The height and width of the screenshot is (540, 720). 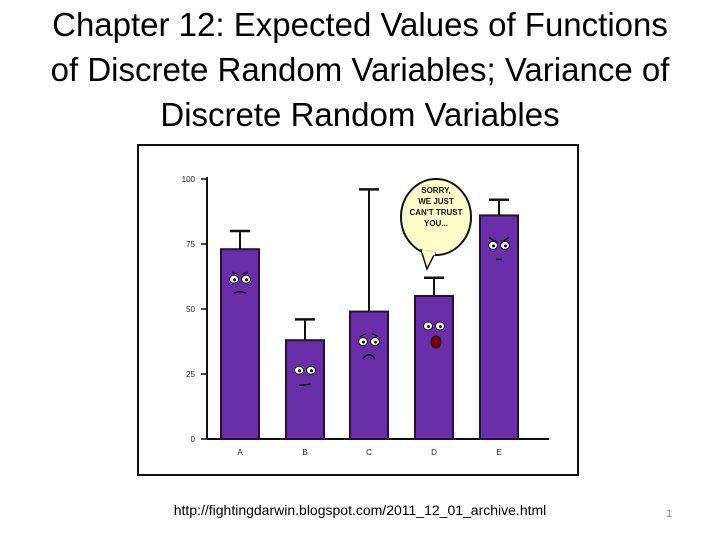 I want to click on speech-bubble-shape, so click(x=436, y=217).